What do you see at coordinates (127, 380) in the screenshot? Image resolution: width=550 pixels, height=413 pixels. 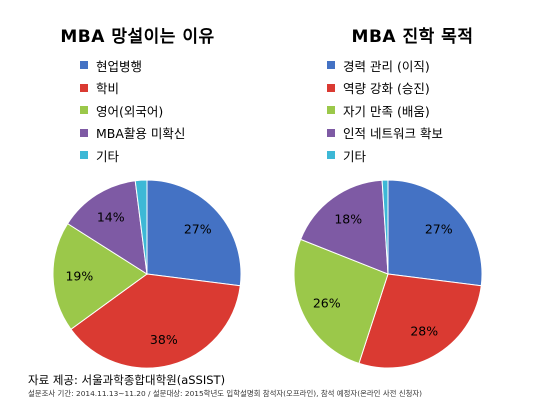 I see `source-text: 자료 제공: 서울과학종합대학원(aSSIST)` at bounding box center [127, 380].